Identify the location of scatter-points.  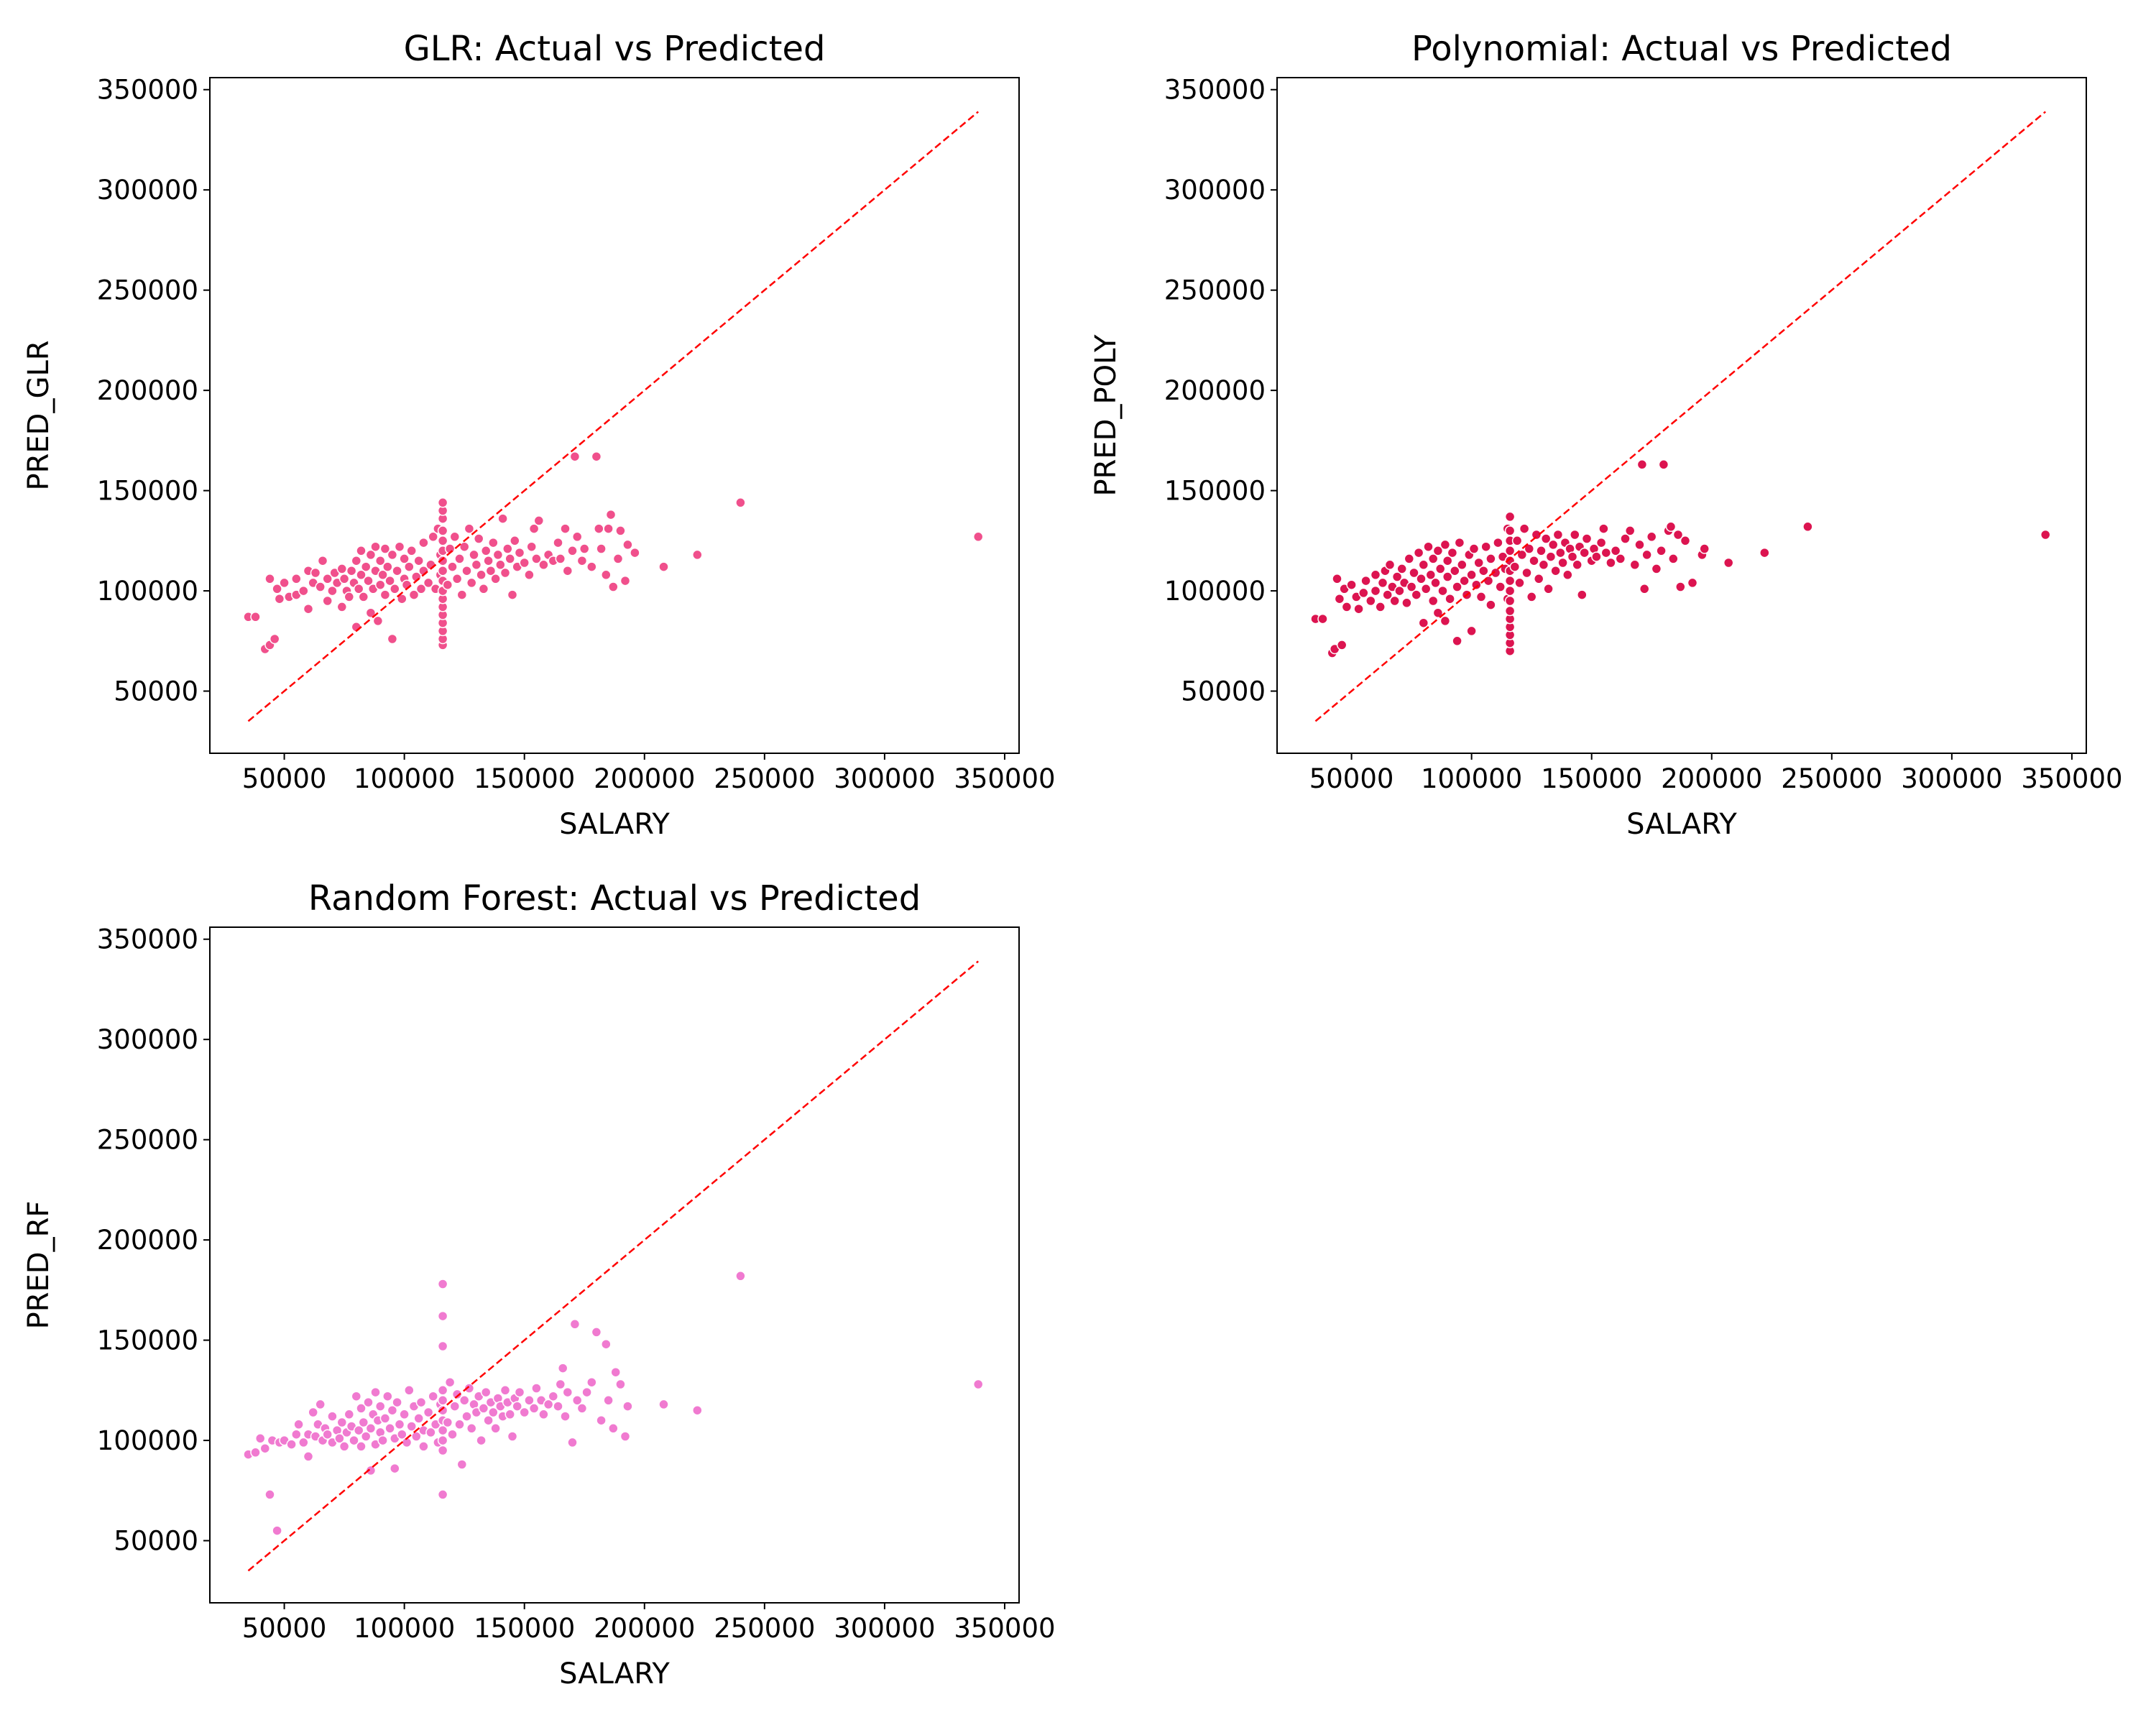
(1680, 558).